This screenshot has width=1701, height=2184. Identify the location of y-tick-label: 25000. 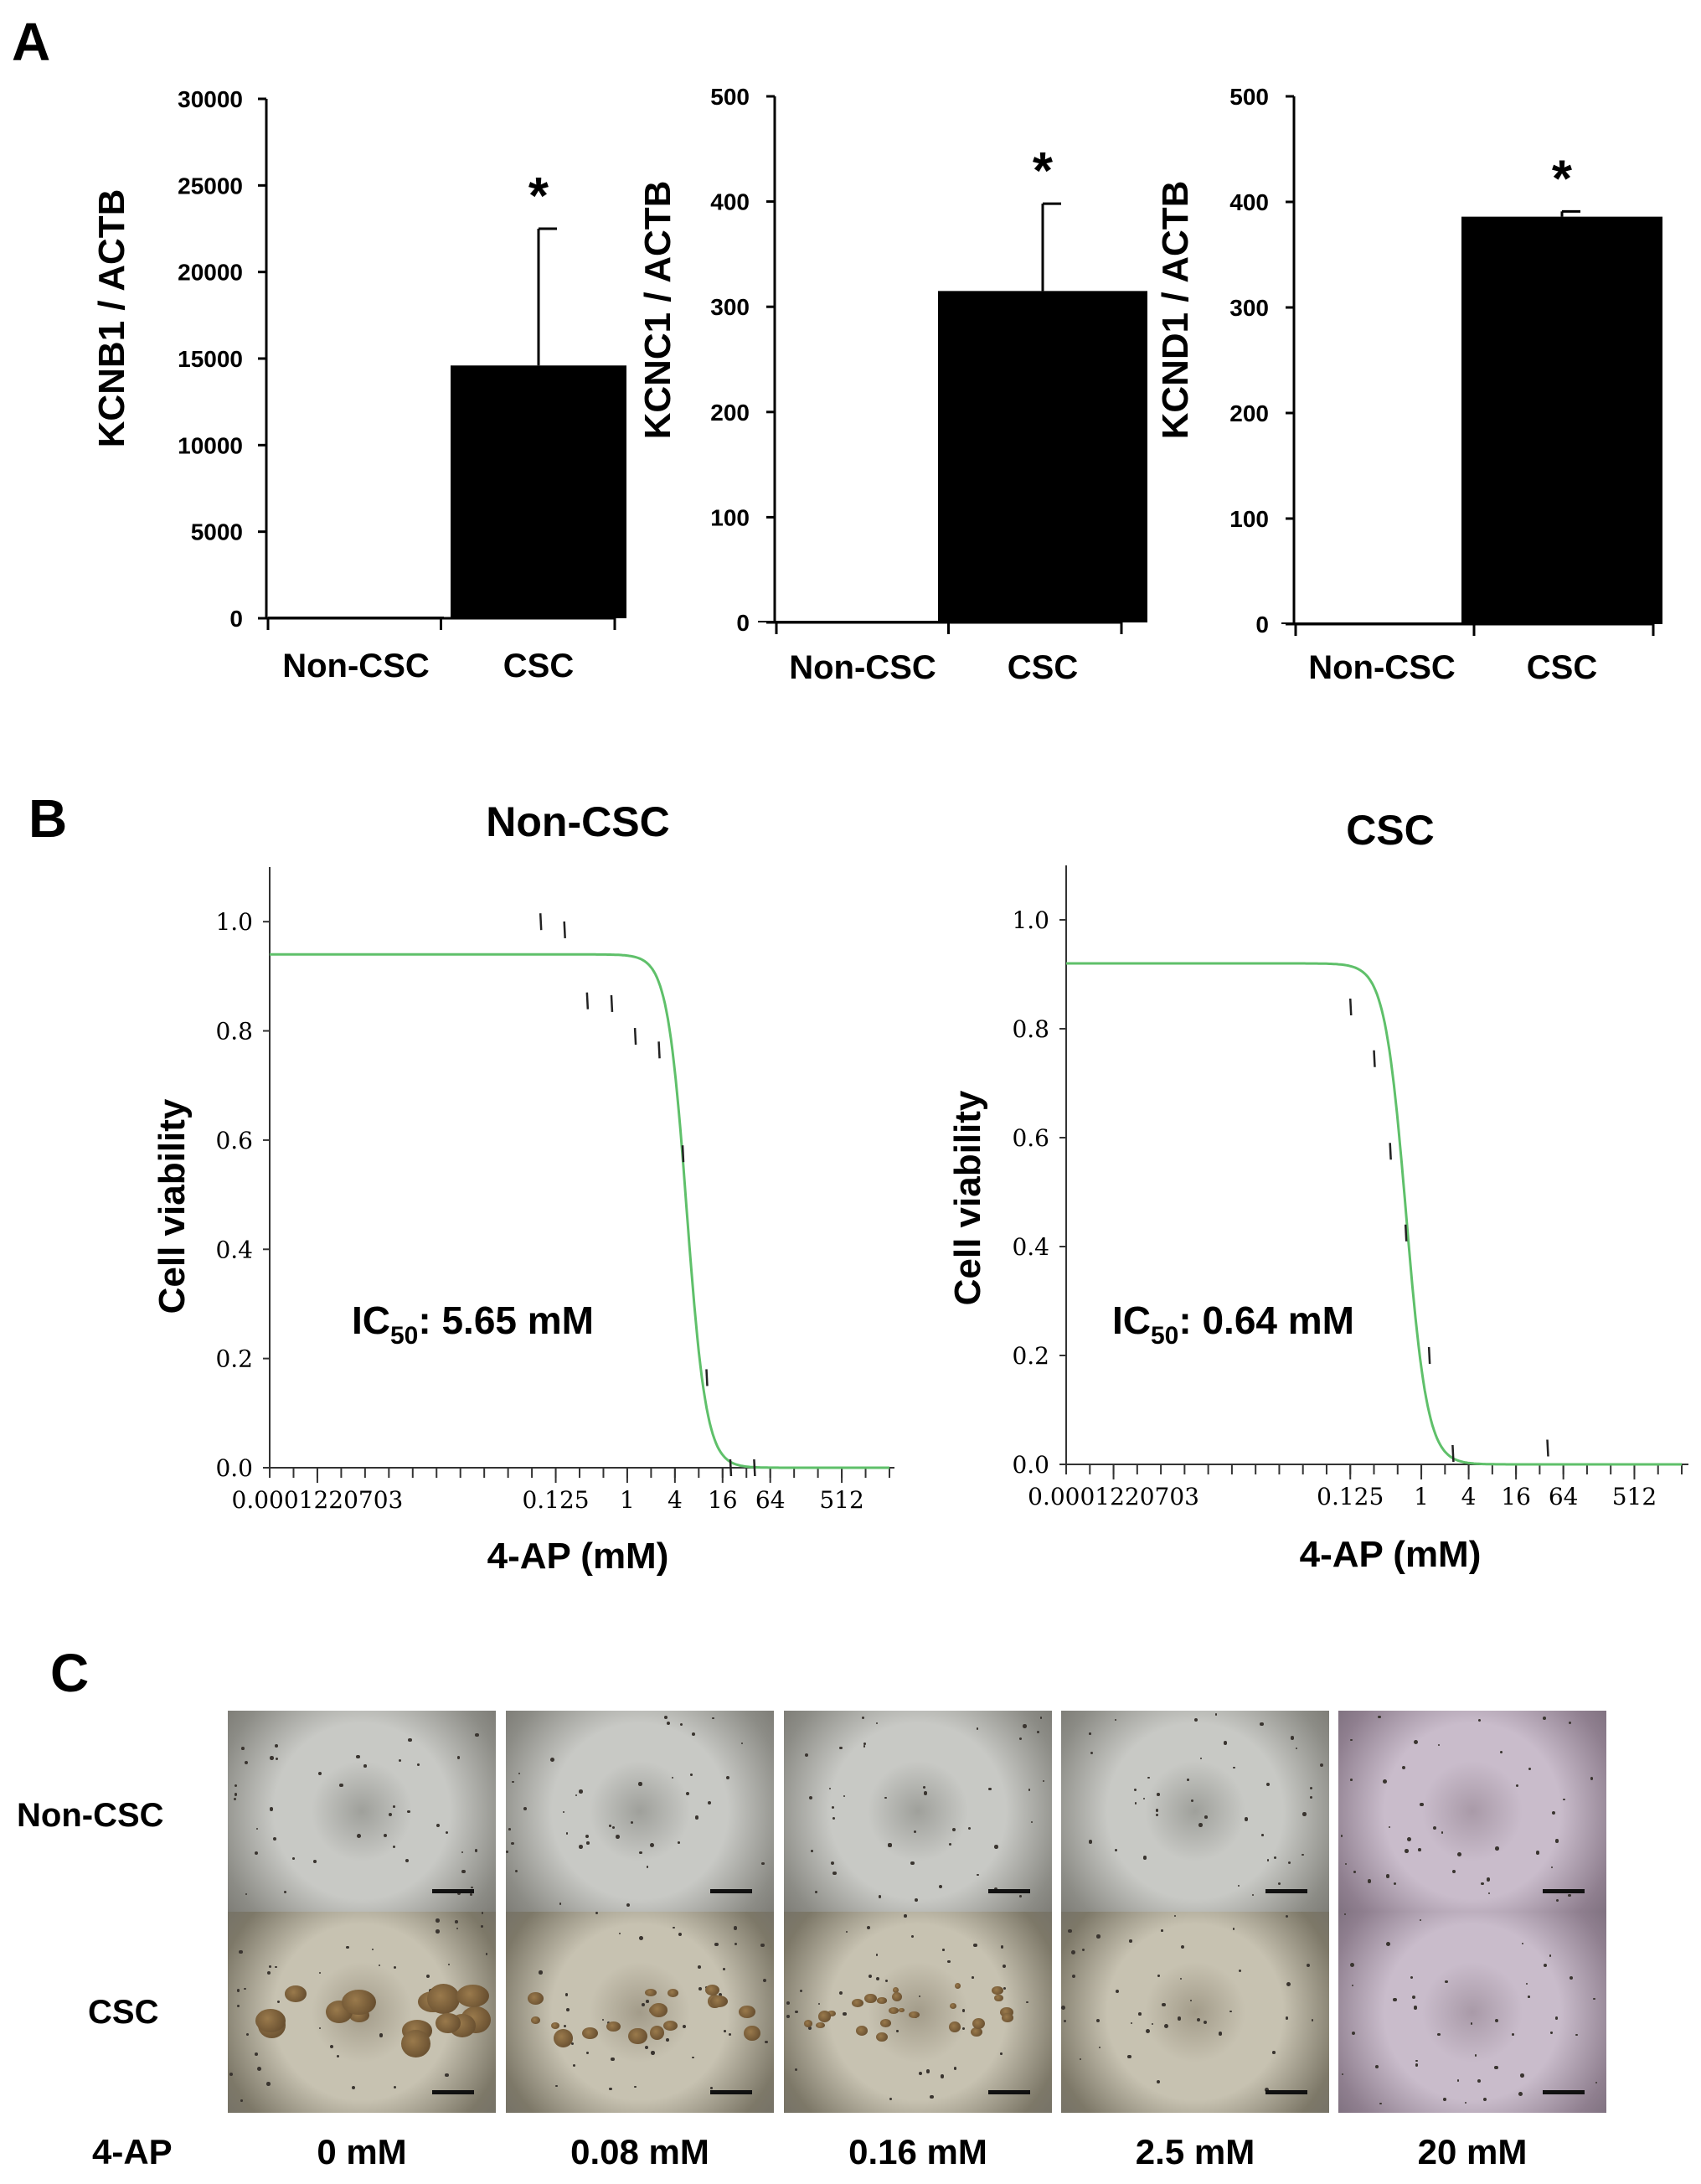
(210, 186).